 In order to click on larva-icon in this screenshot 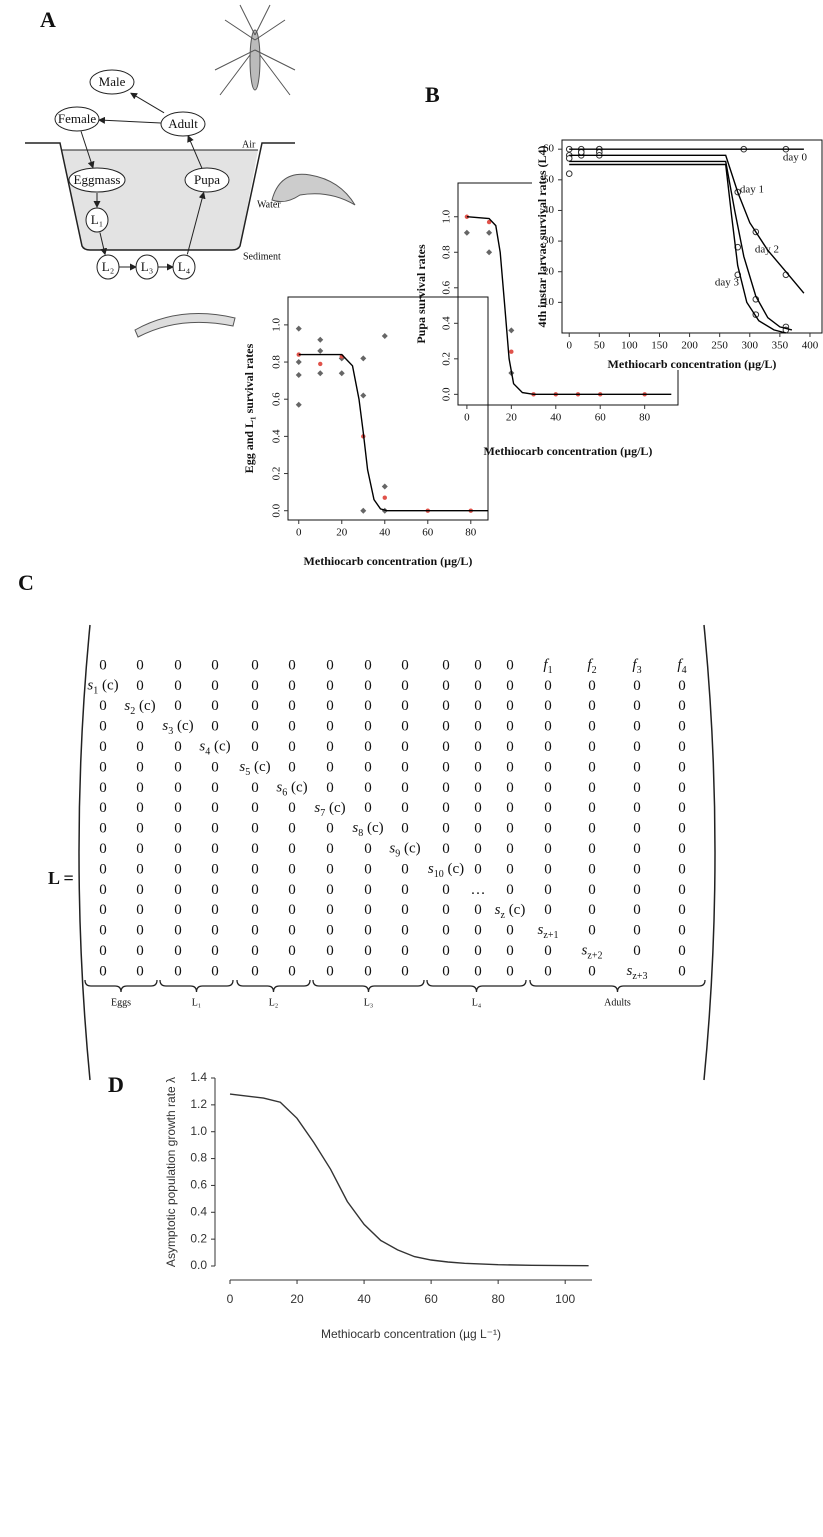, I will do `click(185, 325)`.